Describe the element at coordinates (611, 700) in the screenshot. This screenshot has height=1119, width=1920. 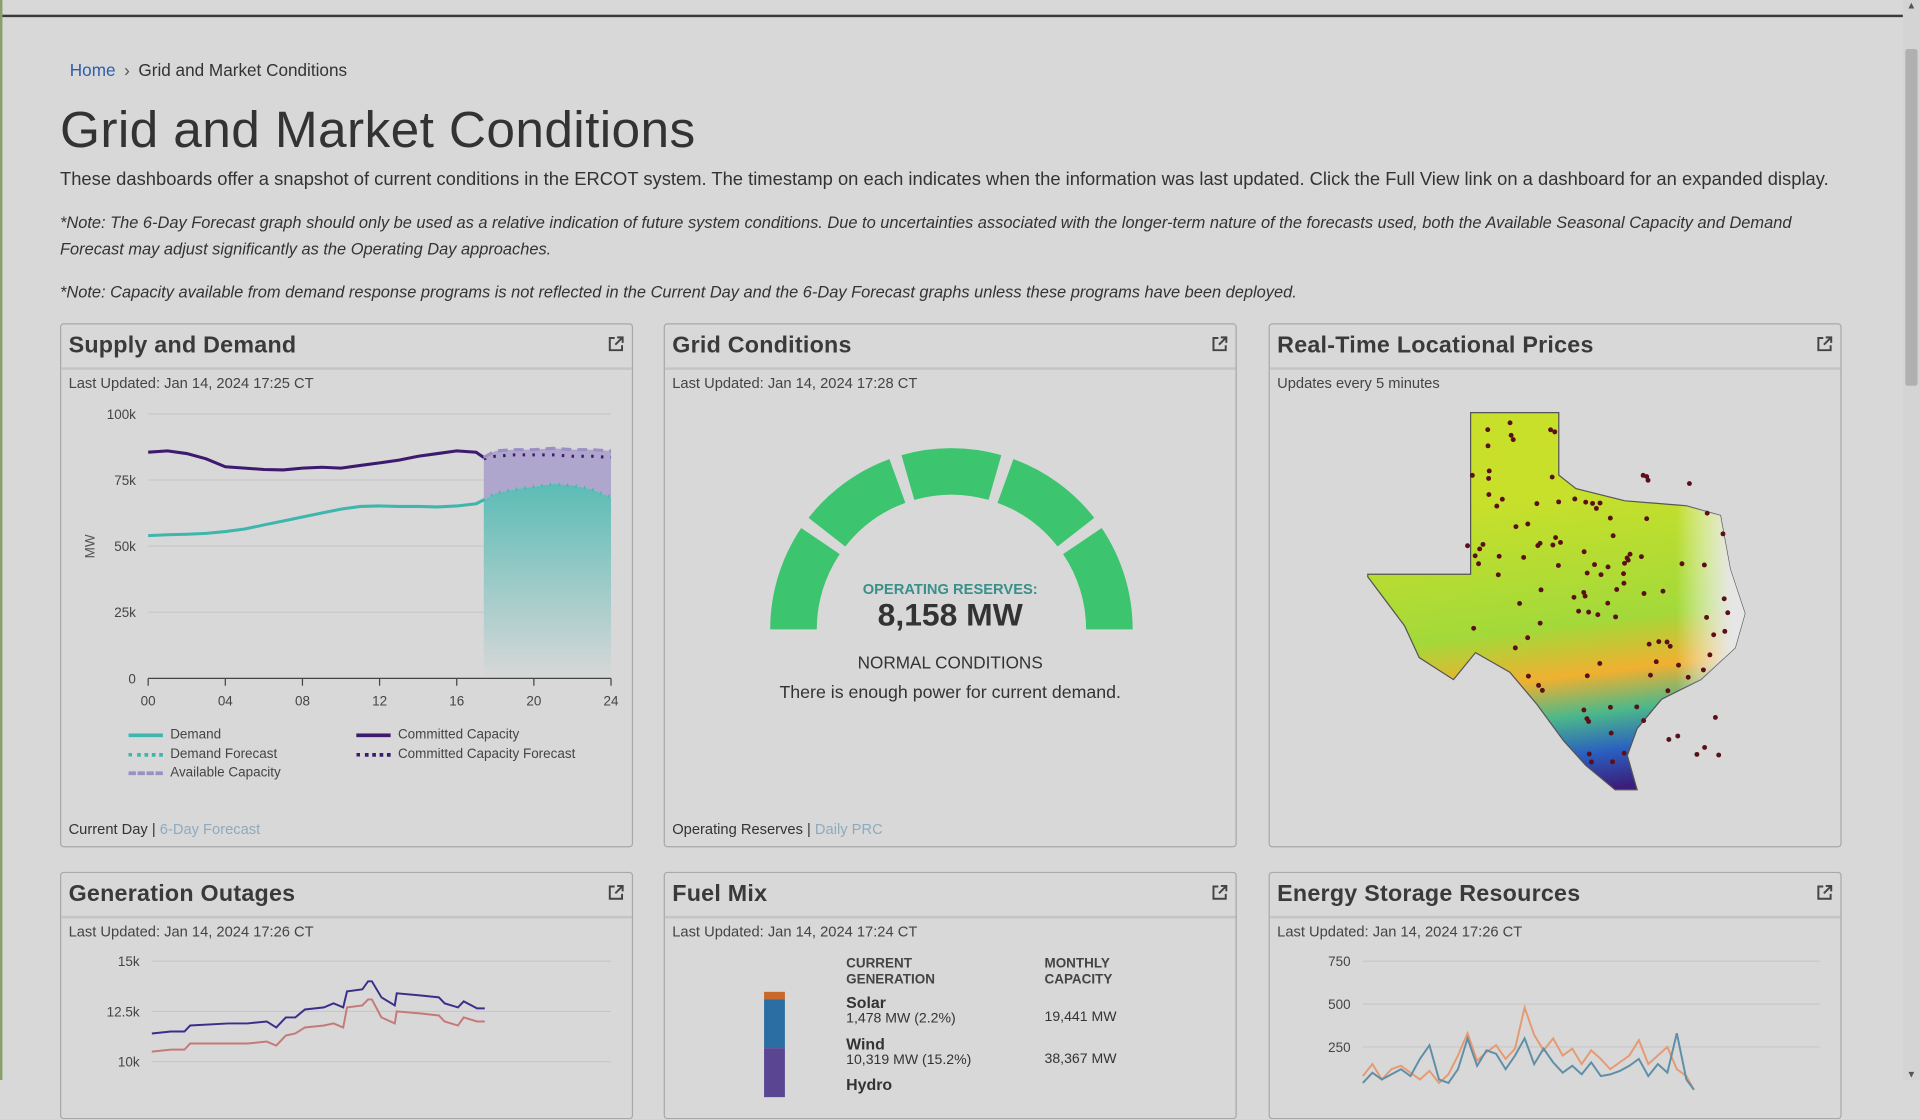
I see `x-tick-label: 24` at that location.